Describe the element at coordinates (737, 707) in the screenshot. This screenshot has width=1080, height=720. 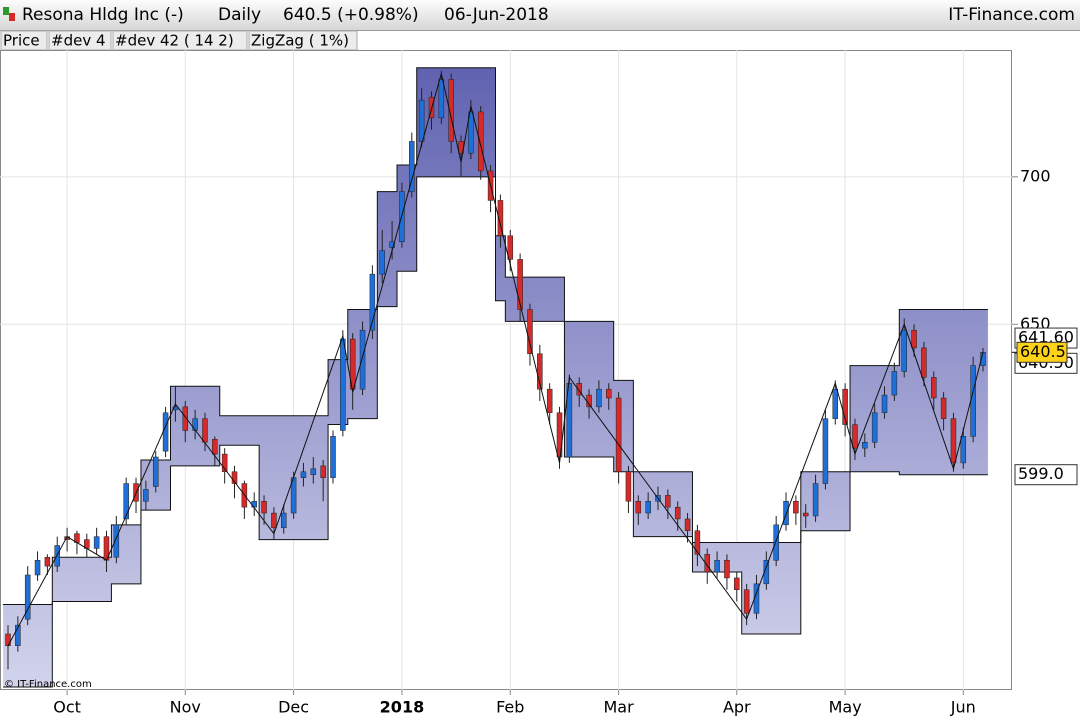
I see `x-tick-label: Apr` at that location.